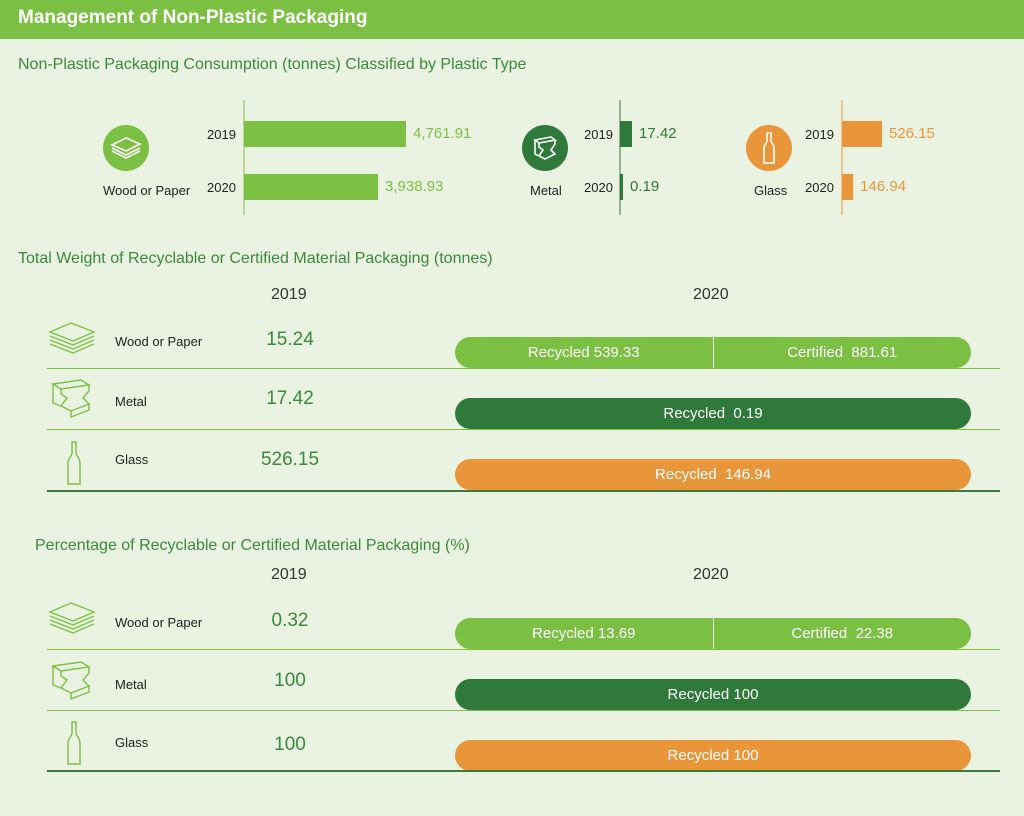  I want to click on section2-col-2020: 2020, so click(711, 294).